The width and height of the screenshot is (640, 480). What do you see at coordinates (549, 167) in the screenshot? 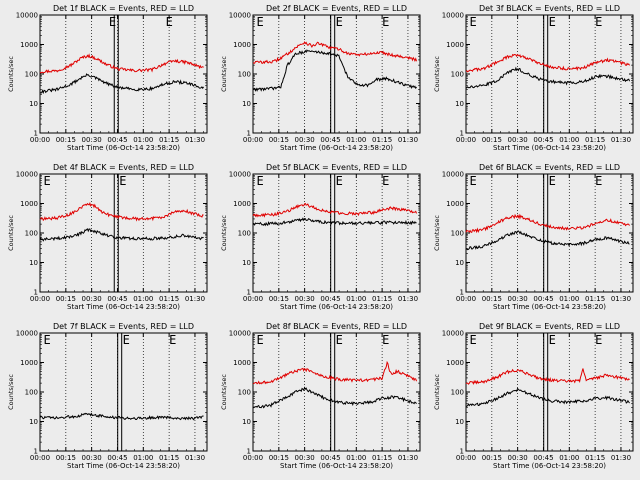
I see `panel-title: Det 6f BLACK = Events, RED = LLD` at bounding box center [549, 167].